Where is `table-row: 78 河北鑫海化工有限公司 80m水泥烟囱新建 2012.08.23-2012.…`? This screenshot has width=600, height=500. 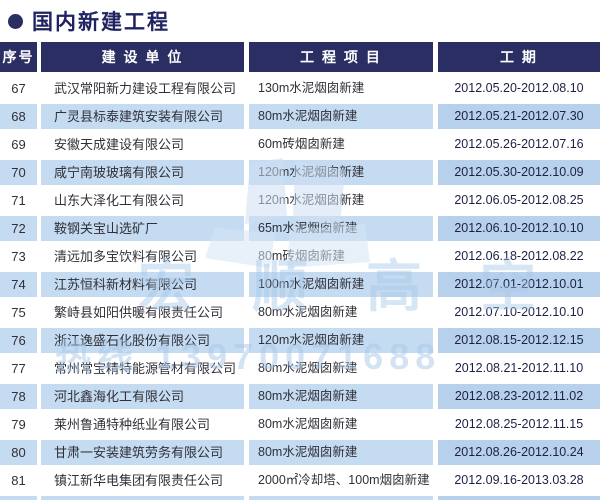 table-row: 78 河北鑫海化工有限公司 80m水泥烟囱新建 2012.08.23-2012.… is located at coordinates (300, 396).